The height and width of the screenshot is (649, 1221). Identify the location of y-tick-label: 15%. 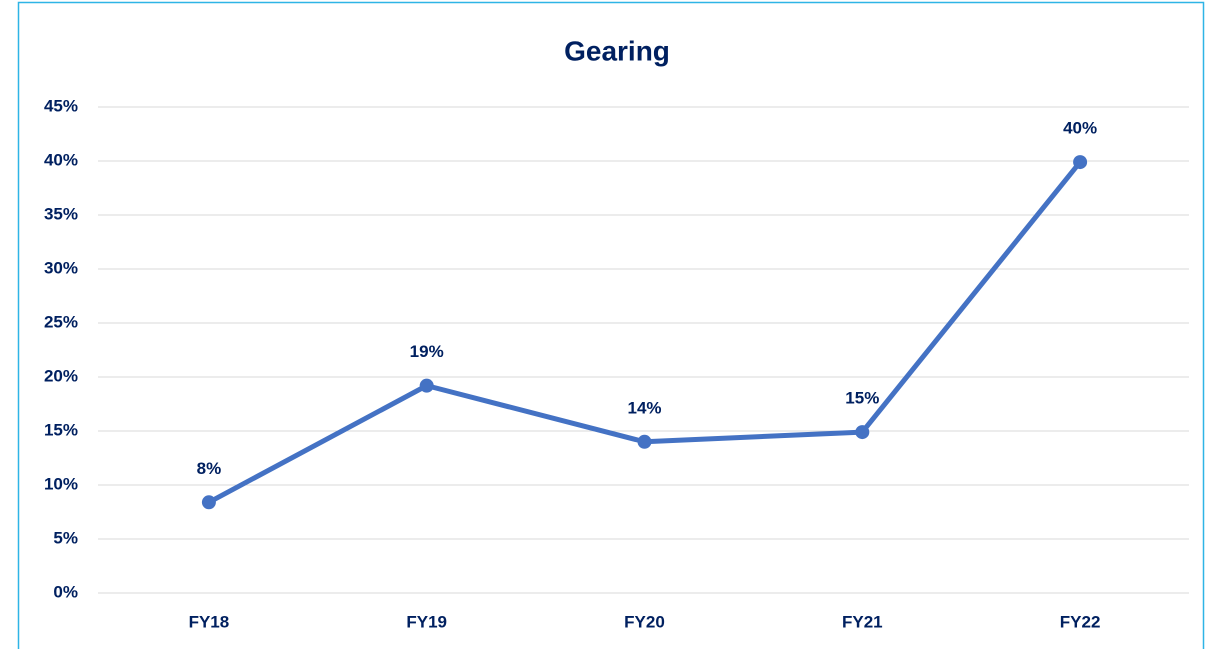
(61, 429).